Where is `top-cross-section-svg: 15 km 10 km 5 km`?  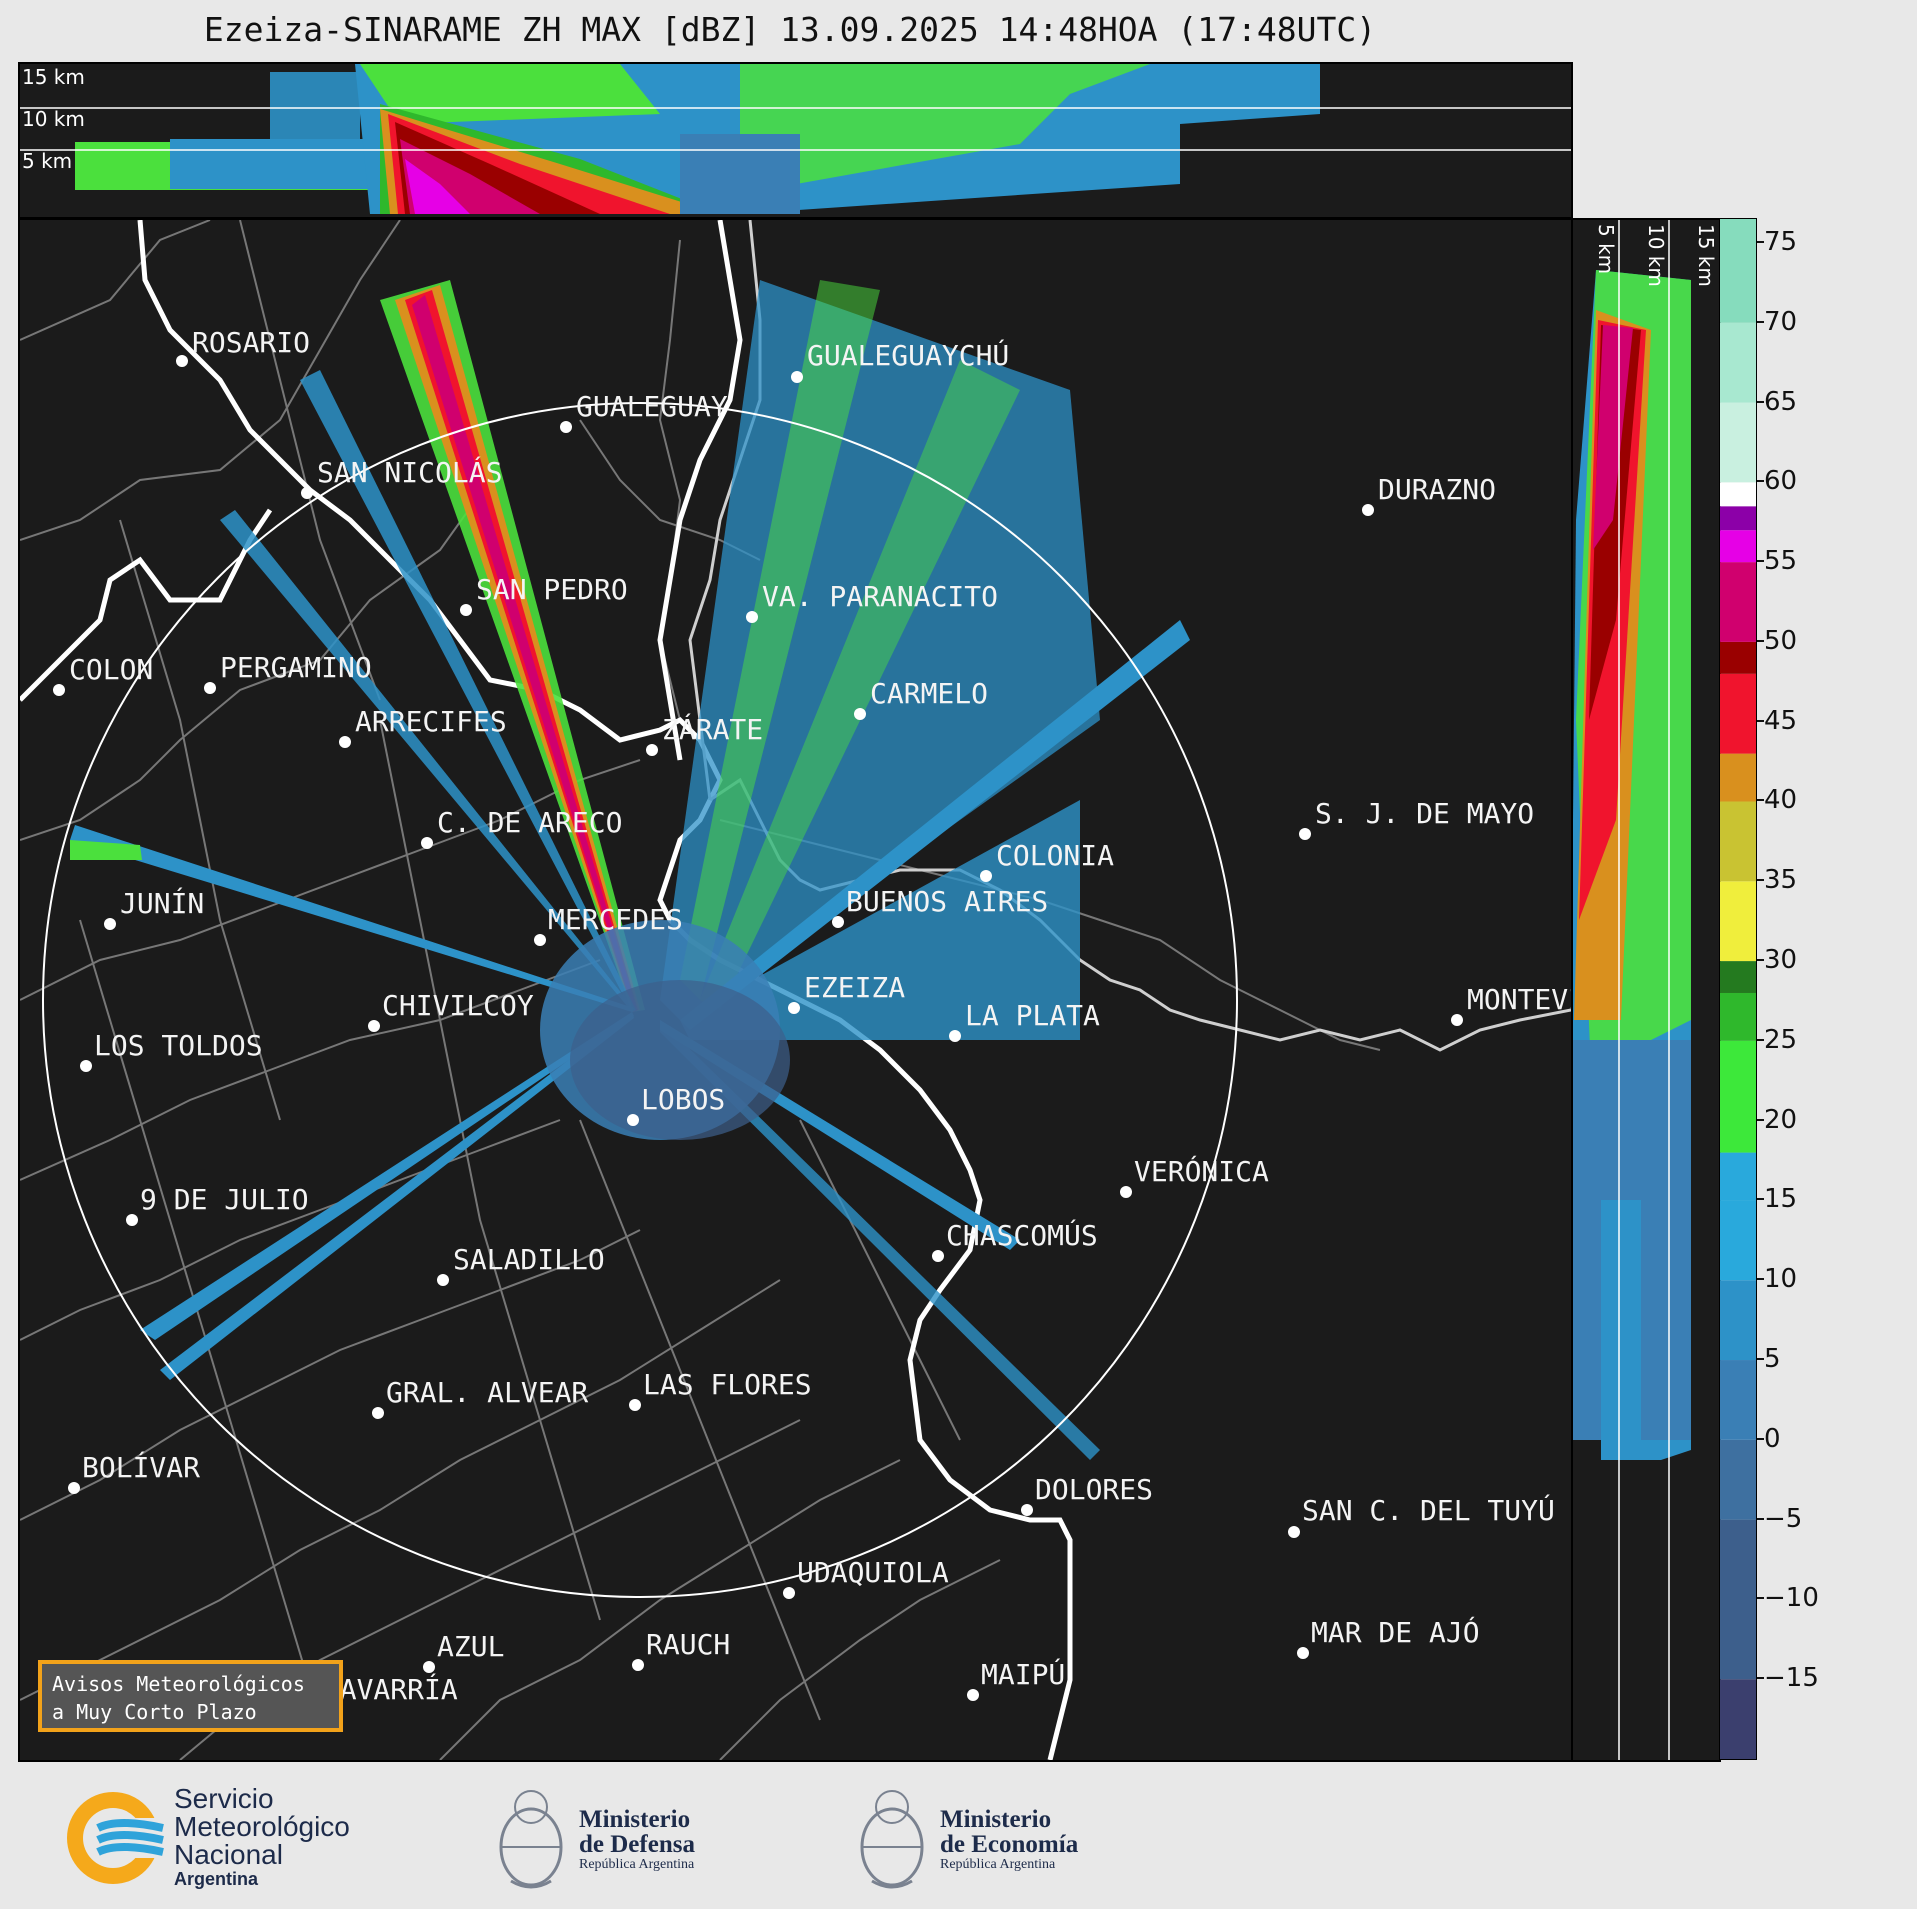 top-cross-section-svg: 15 km 10 km 5 km is located at coordinates (795, 139).